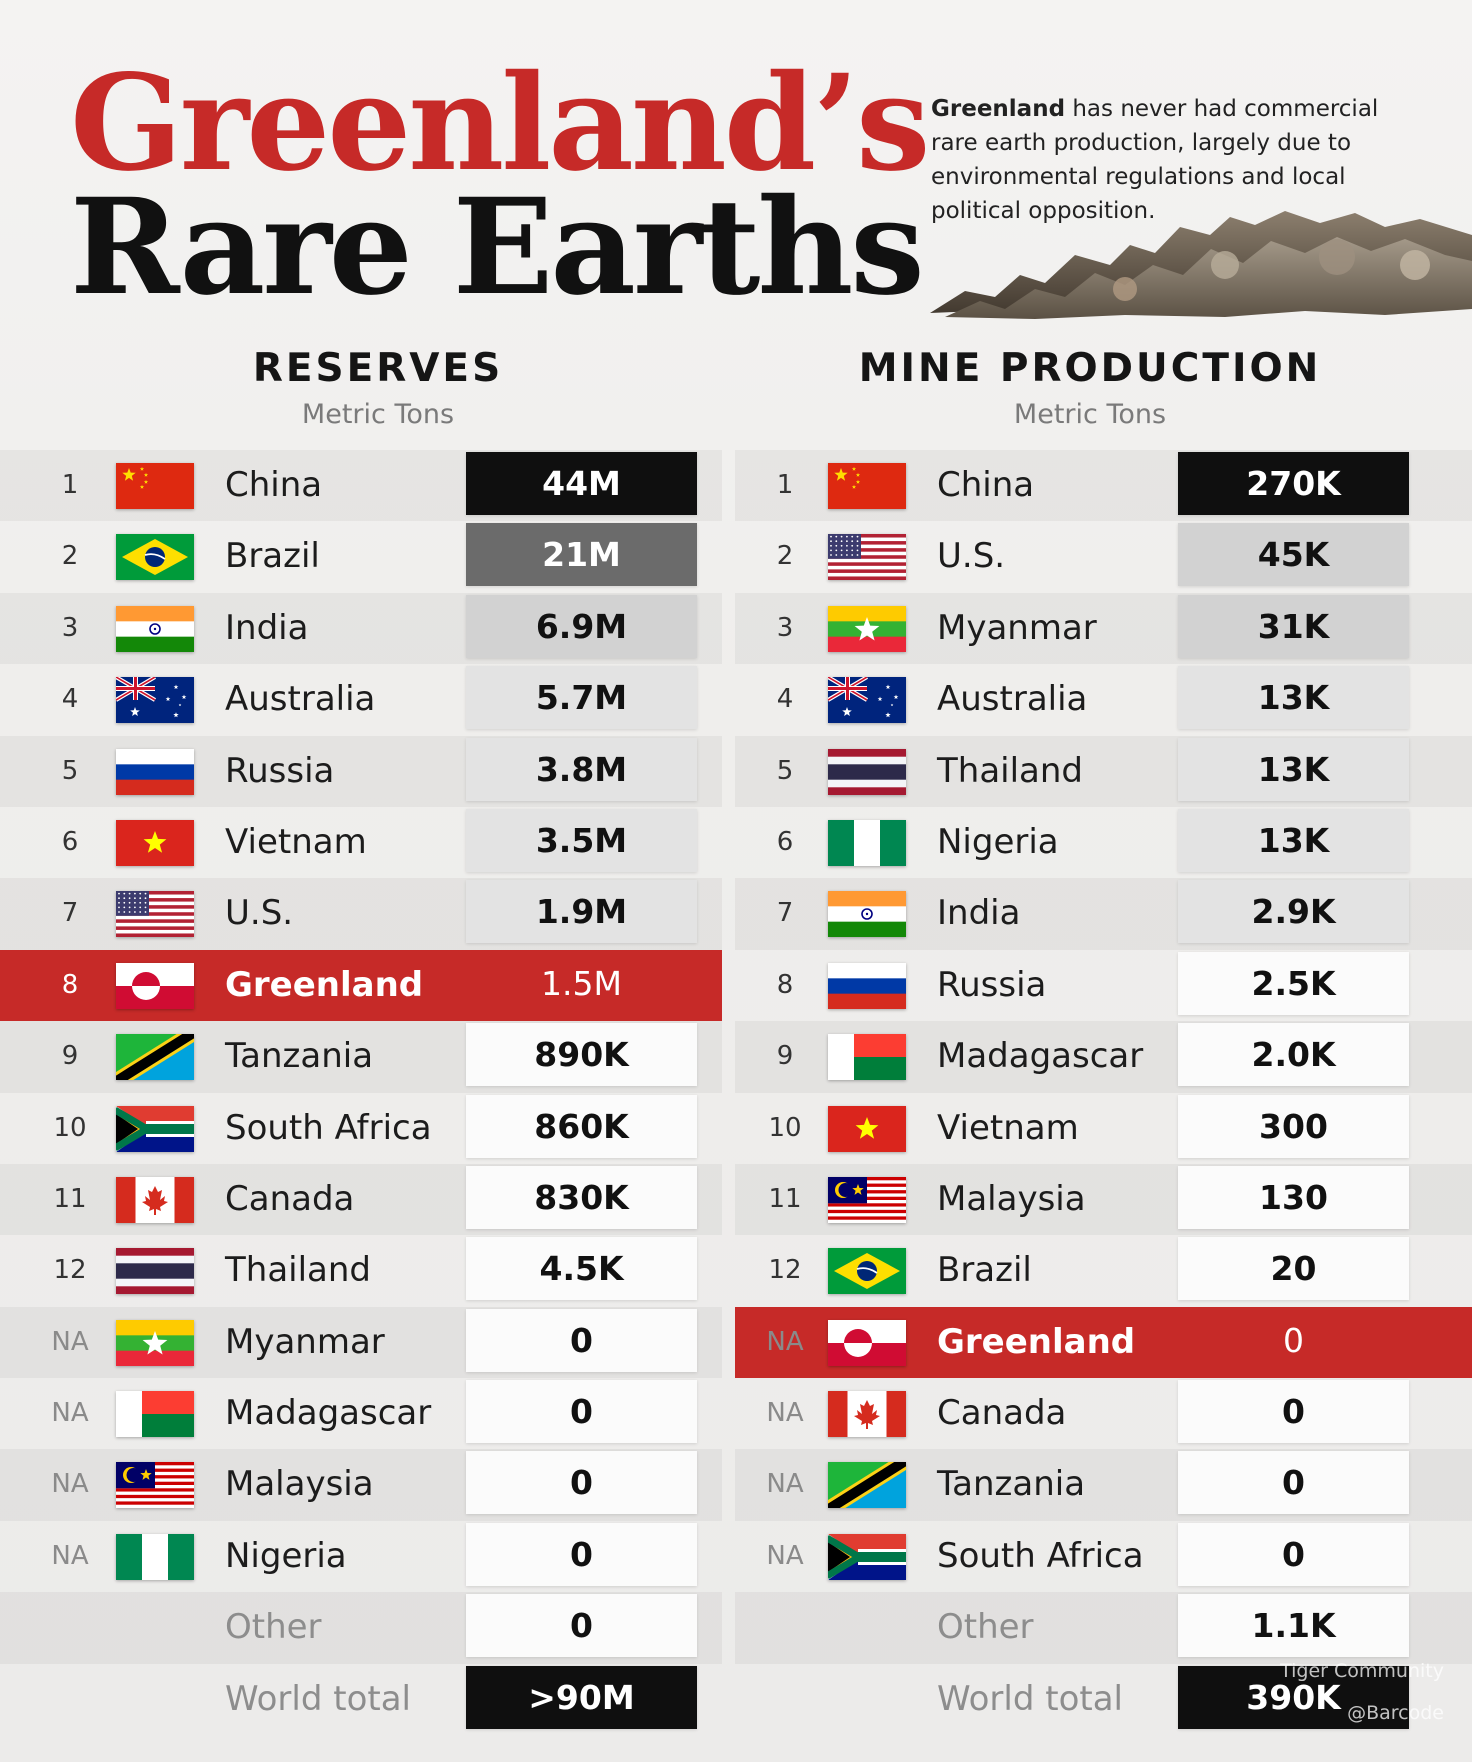 The width and height of the screenshot is (1472, 1762). I want to click on table-row: World total >90M, so click(361, 1699).